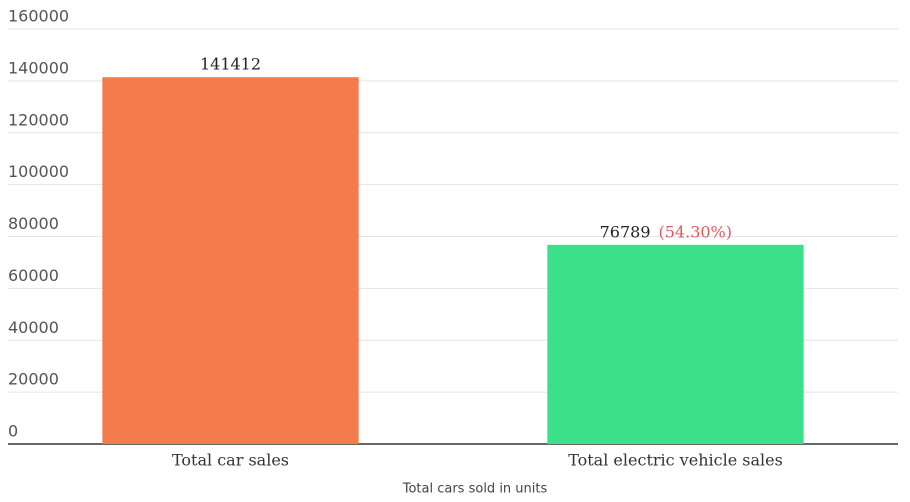 The height and width of the screenshot is (502, 910). What do you see at coordinates (33, 379) in the screenshot?
I see `y-tick-label: 20000` at bounding box center [33, 379].